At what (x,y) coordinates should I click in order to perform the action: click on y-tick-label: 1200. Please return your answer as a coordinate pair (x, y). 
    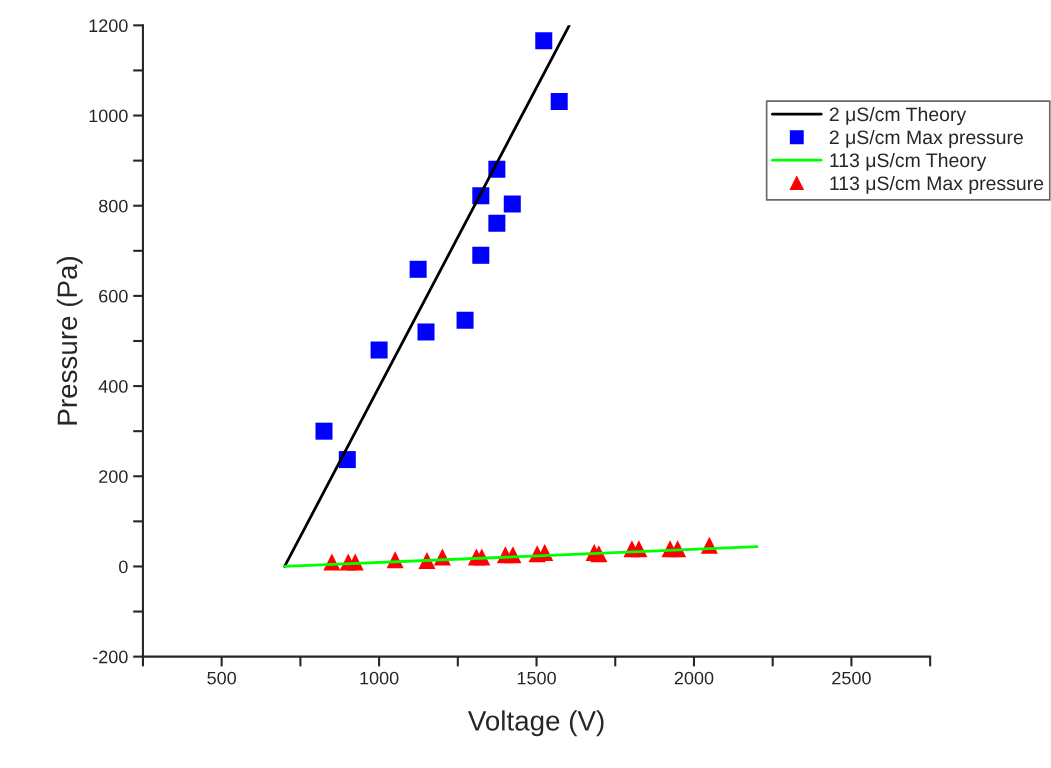
    Looking at the image, I should click on (108, 26).